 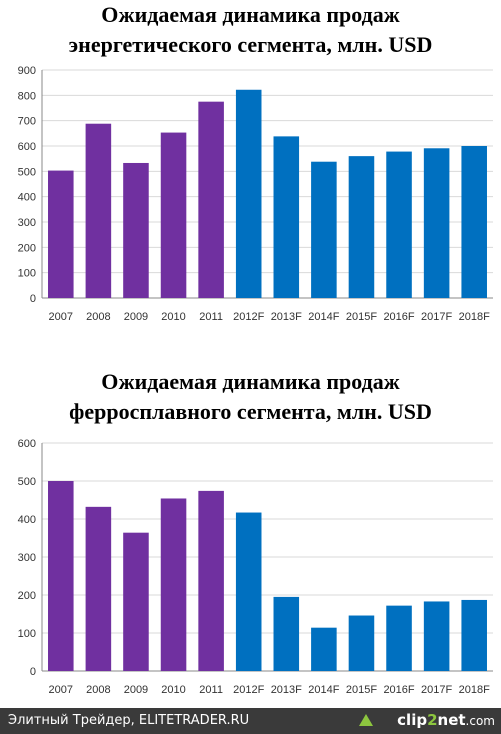 What do you see at coordinates (432, 720) in the screenshot?
I see `brand-accent: 2` at bounding box center [432, 720].